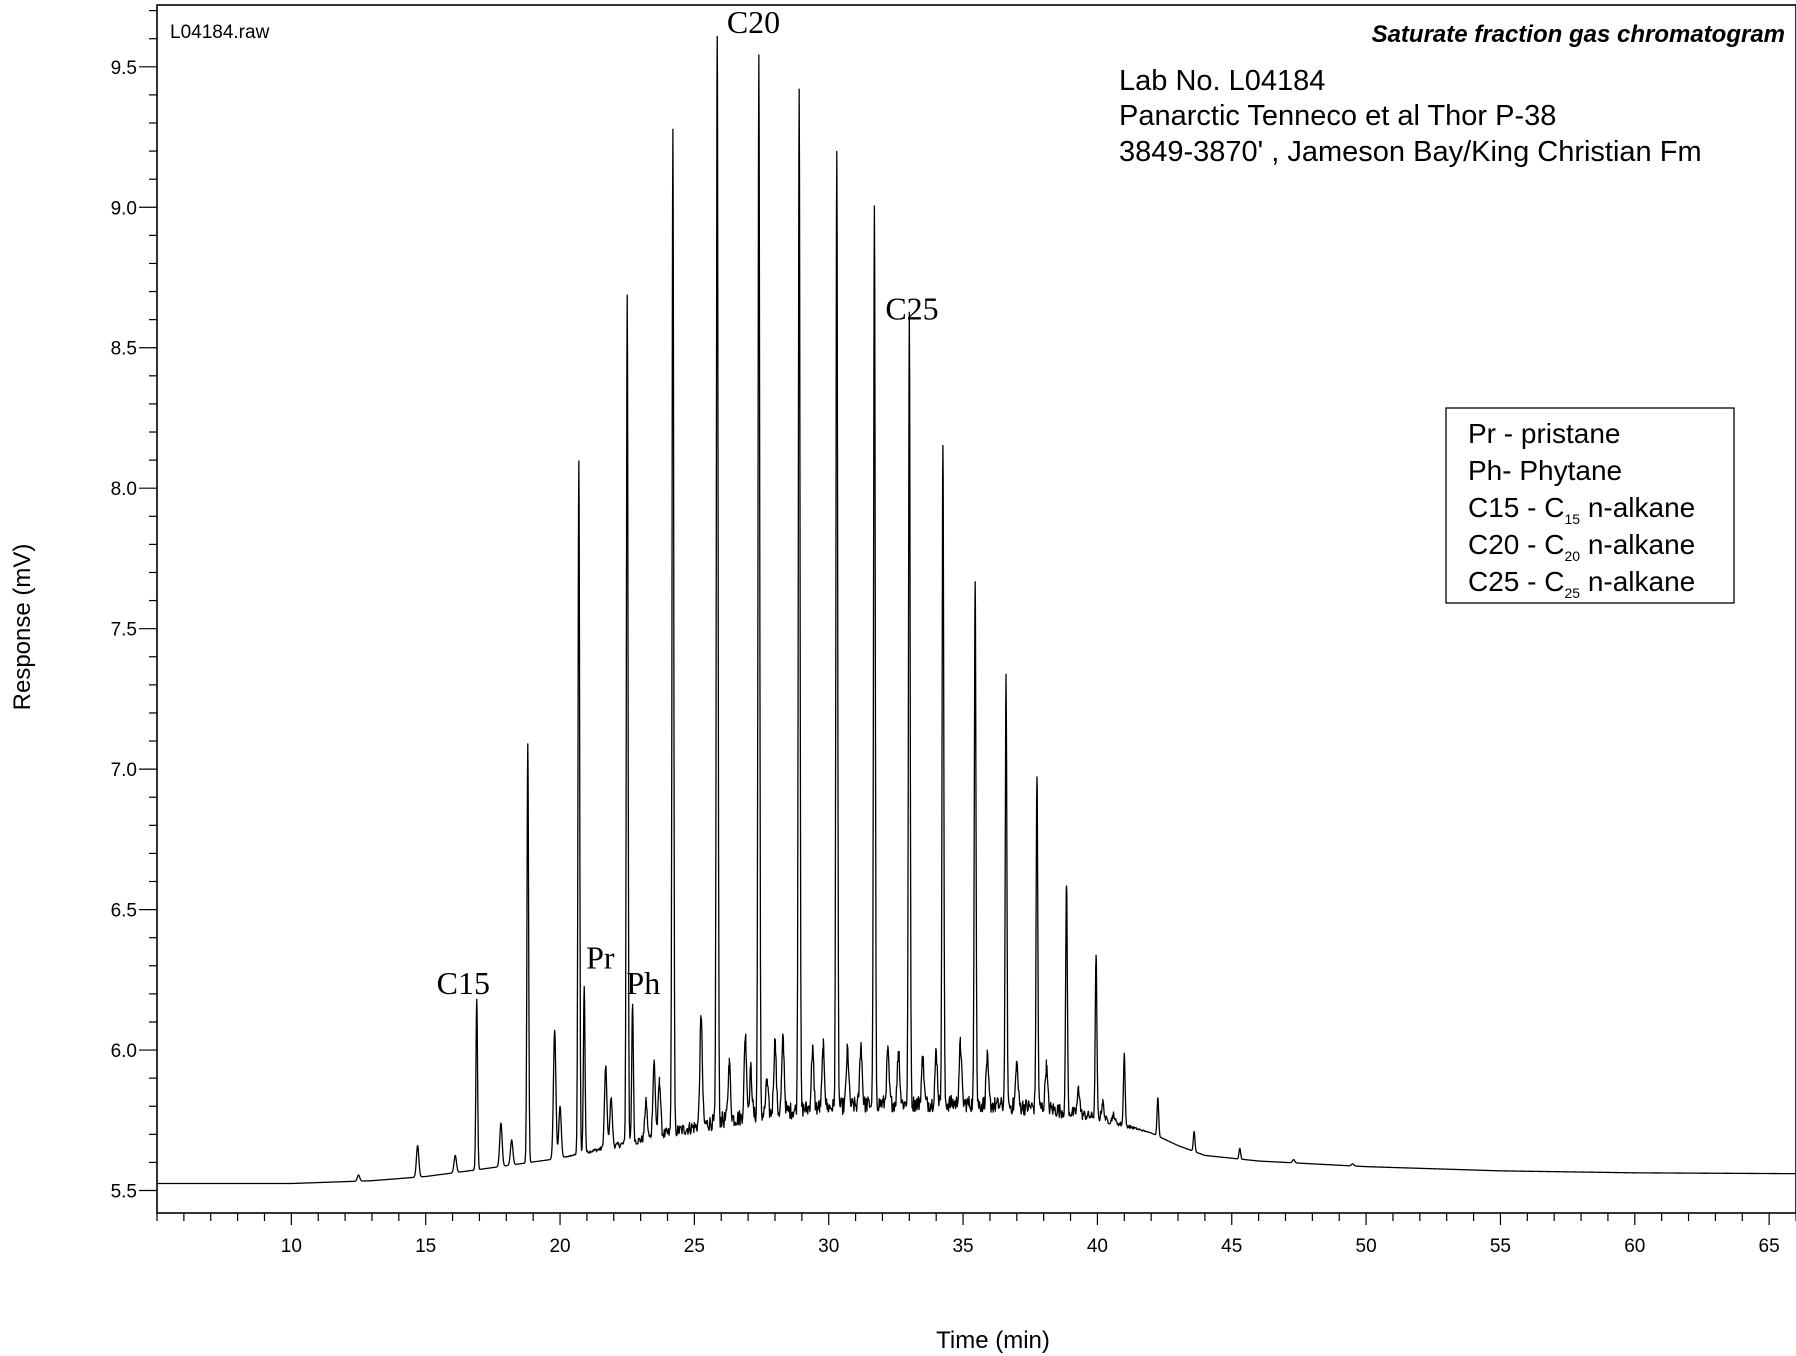  What do you see at coordinates (124, 911) in the screenshot?
I see `y-tick-label: 6.5` at bounding box center [124, 911].